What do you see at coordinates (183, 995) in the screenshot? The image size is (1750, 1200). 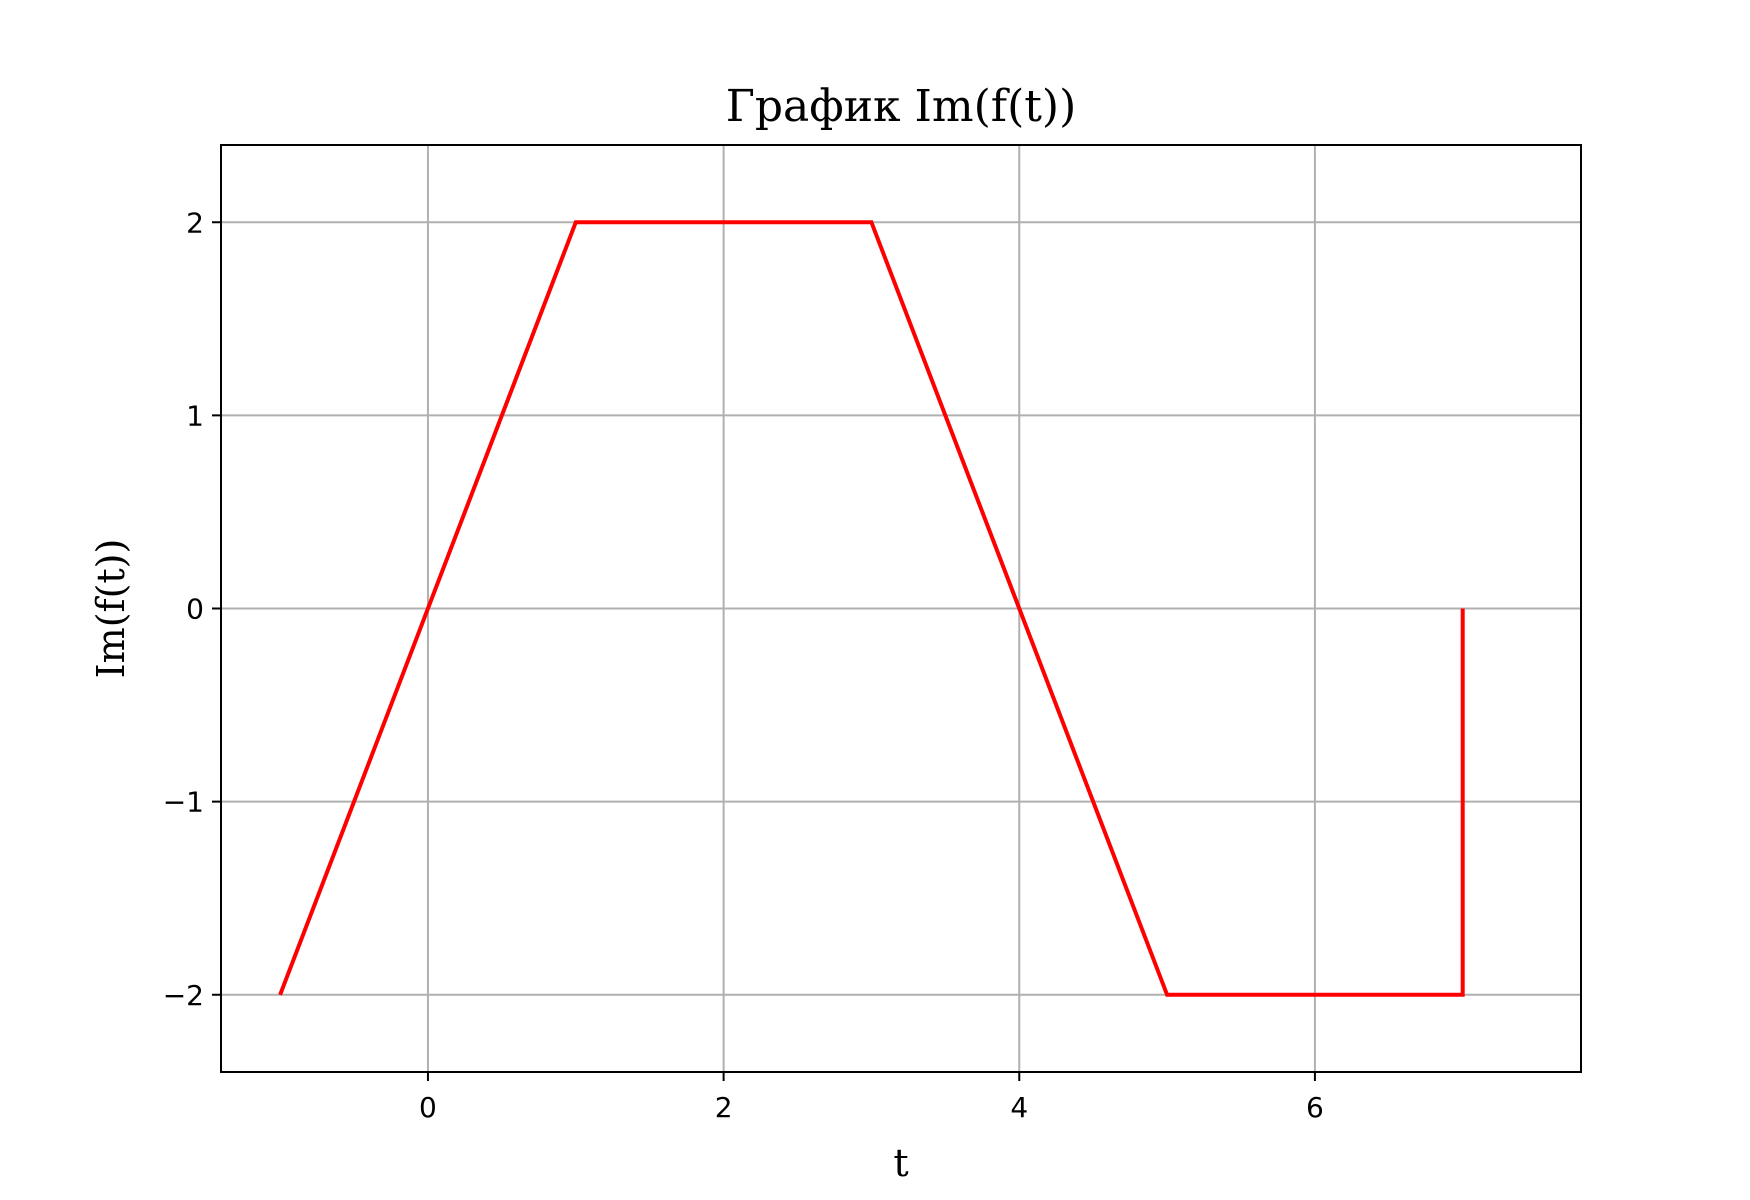 I see `y-tick-label: −2` at bounding box center [183, 995].